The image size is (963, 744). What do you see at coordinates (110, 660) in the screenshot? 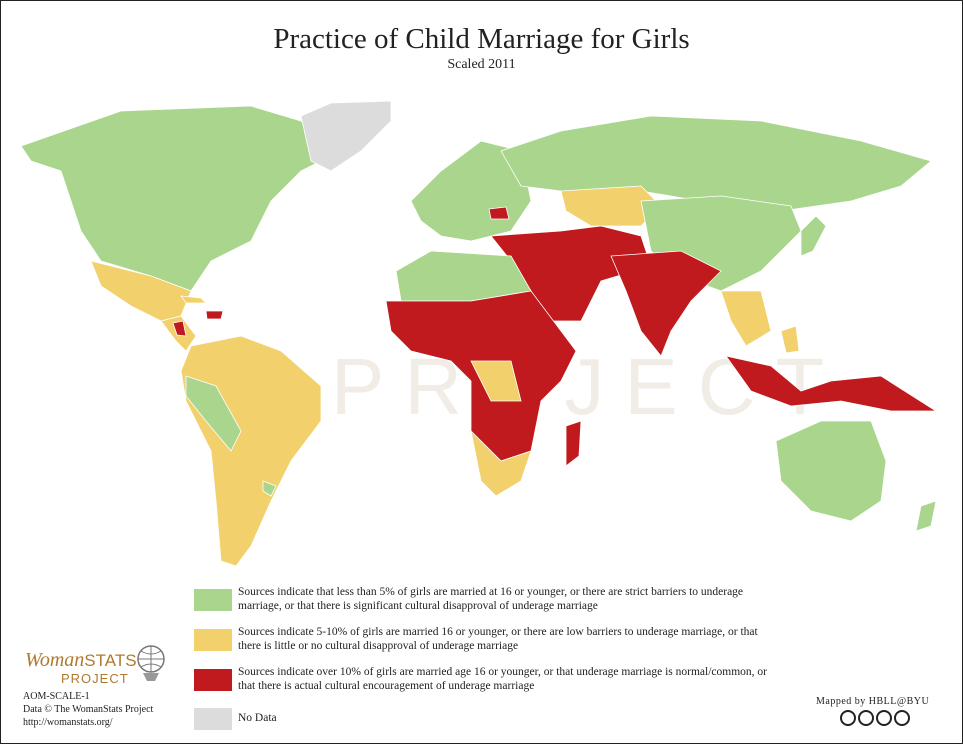
I see `logo-stats: STATS` at bounding box center [110, 660].